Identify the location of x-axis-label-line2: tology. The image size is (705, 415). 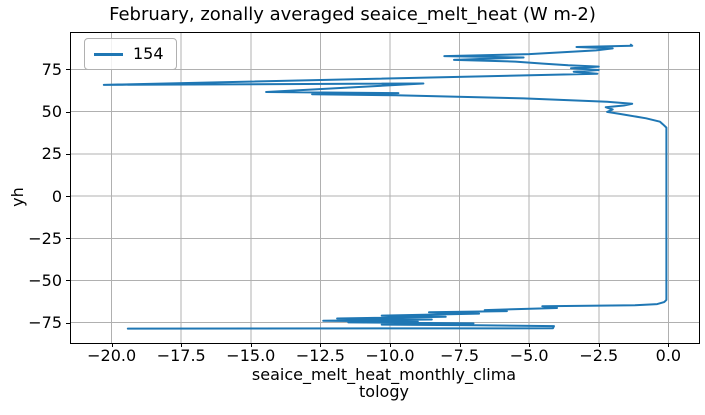
(384, 391).